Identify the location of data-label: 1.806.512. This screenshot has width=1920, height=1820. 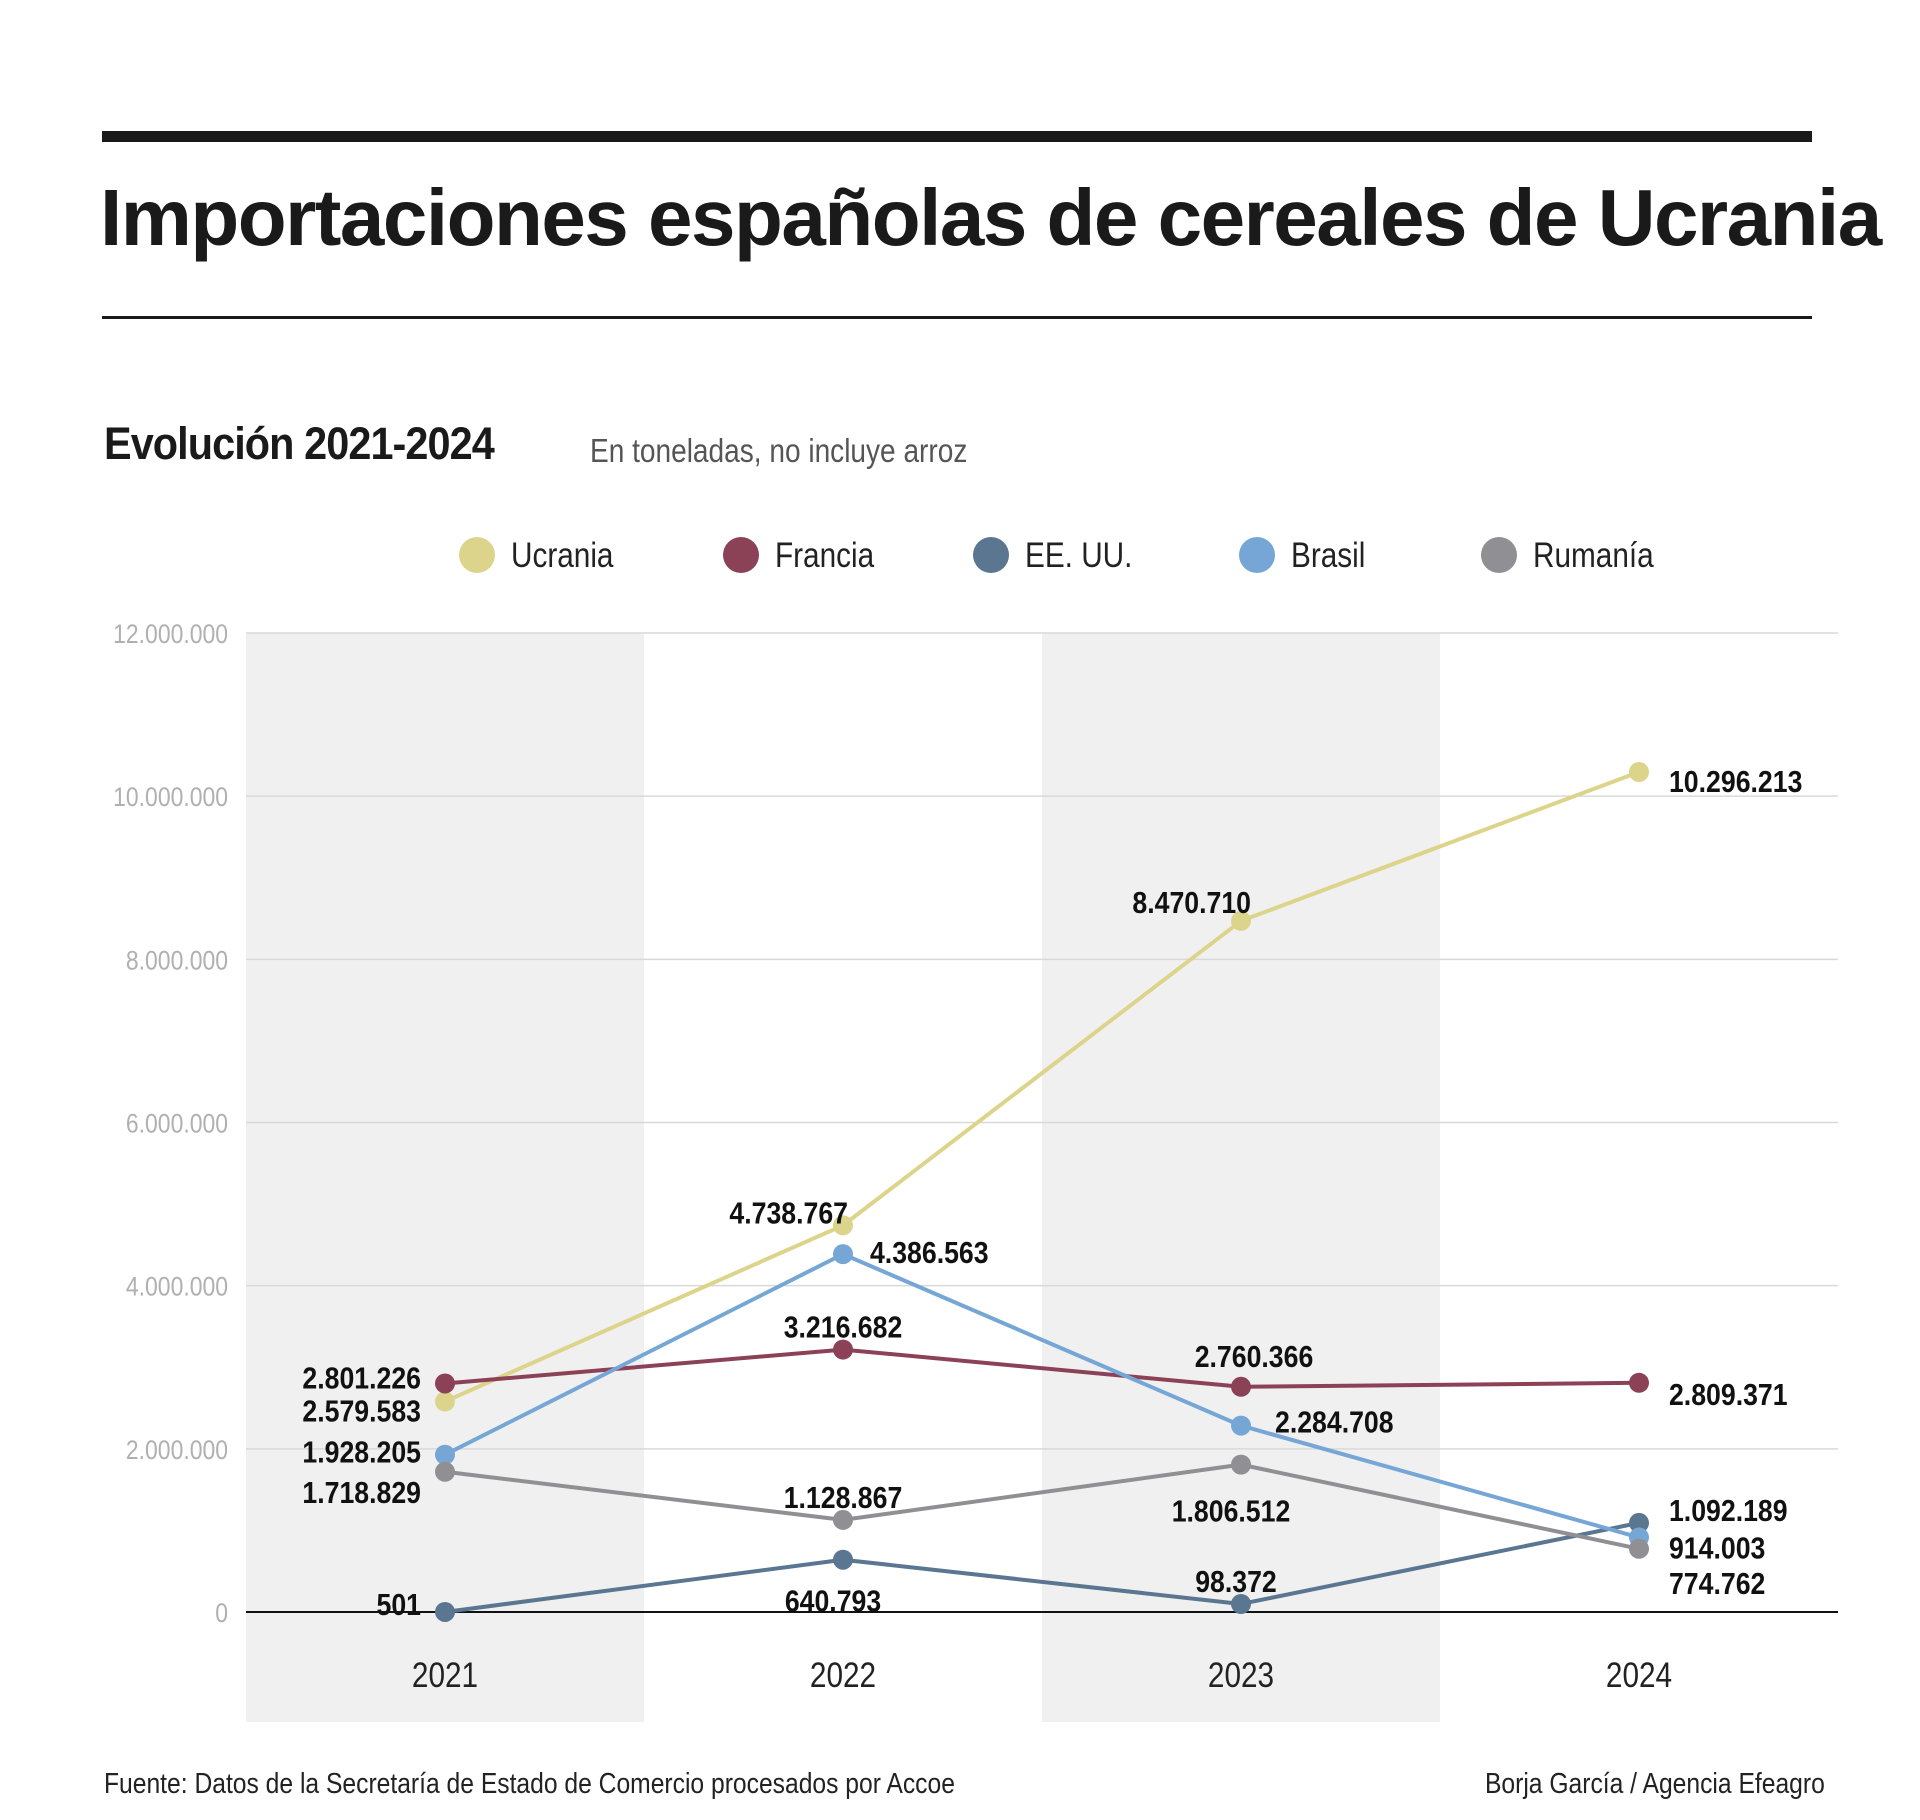
(1231, 1512).